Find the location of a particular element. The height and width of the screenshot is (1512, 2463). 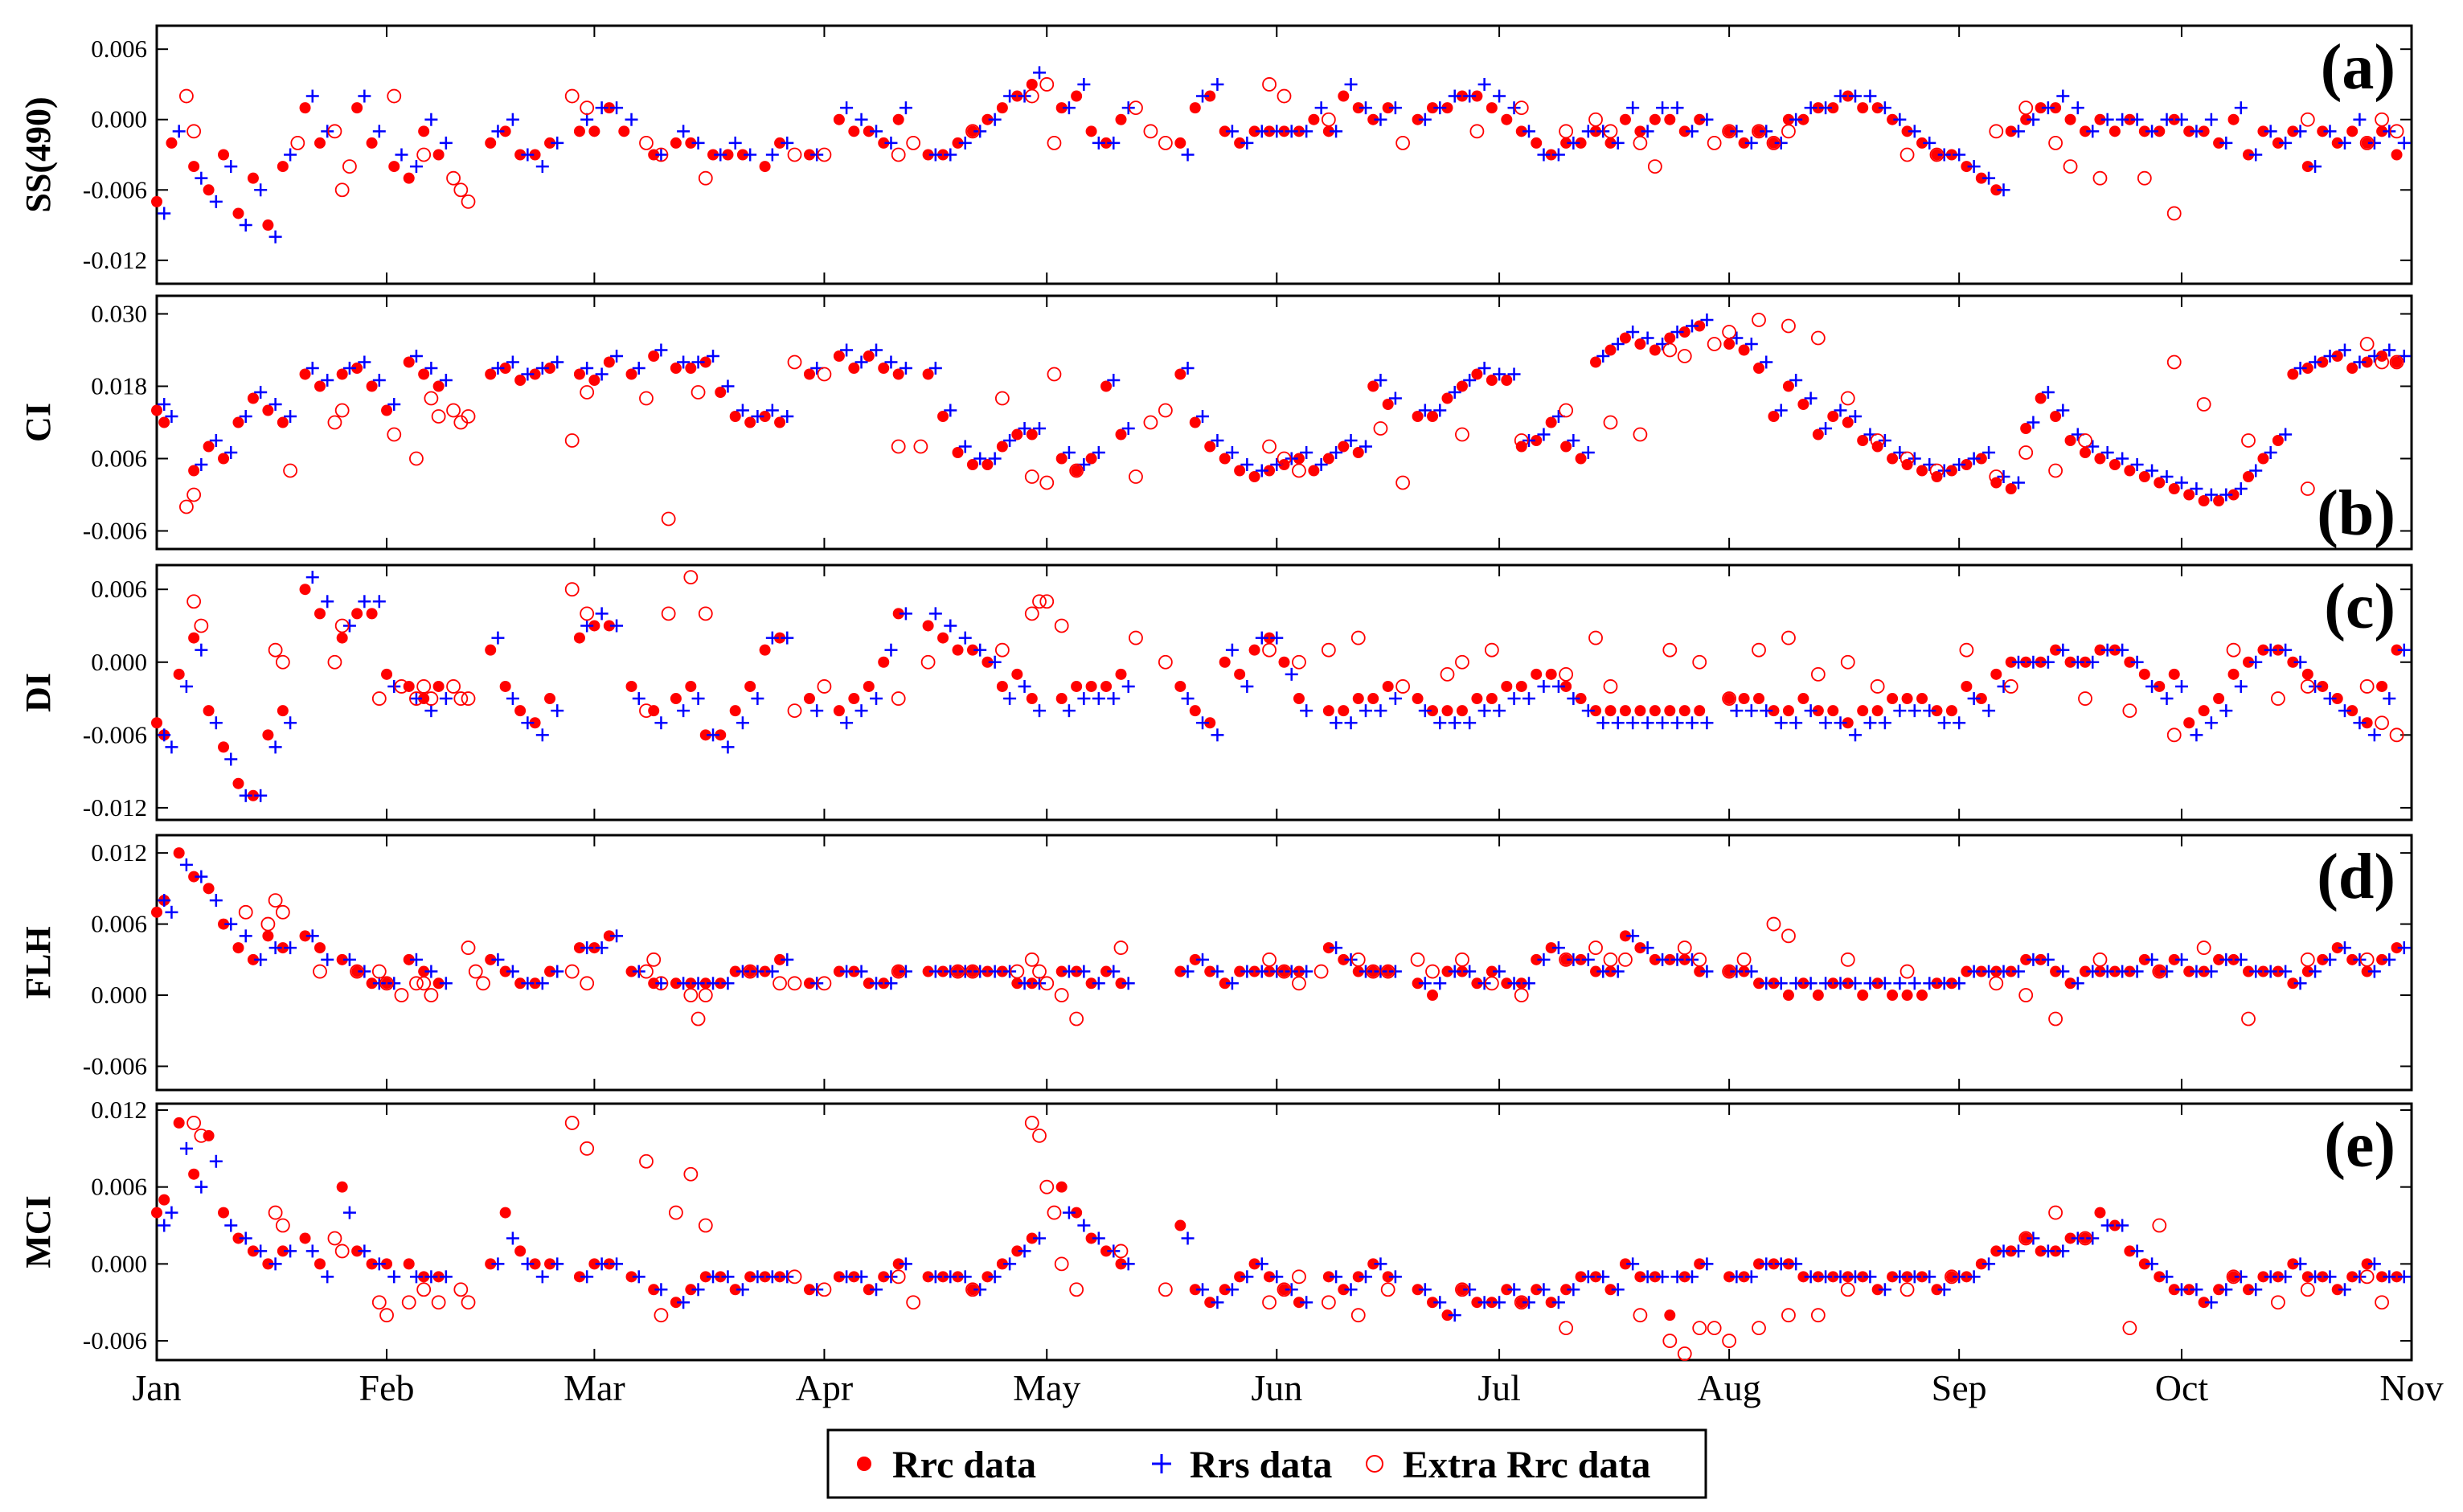

y-axis-label: FLH is located at coordinates (38, 962).